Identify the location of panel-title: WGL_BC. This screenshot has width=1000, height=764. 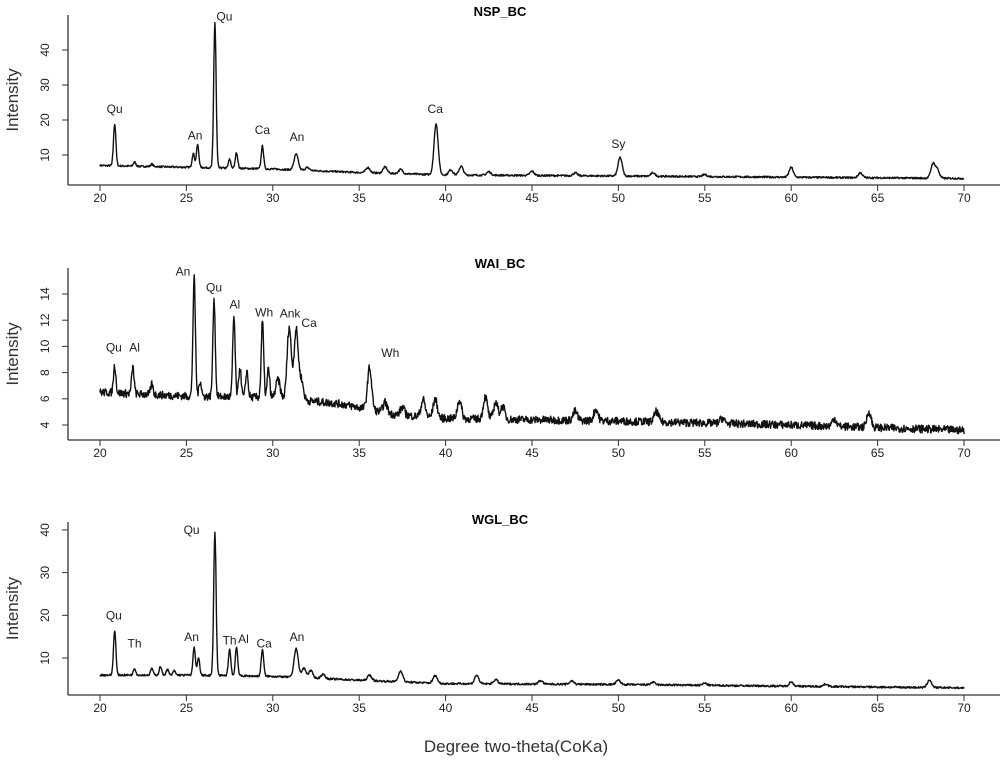
(500, 519).